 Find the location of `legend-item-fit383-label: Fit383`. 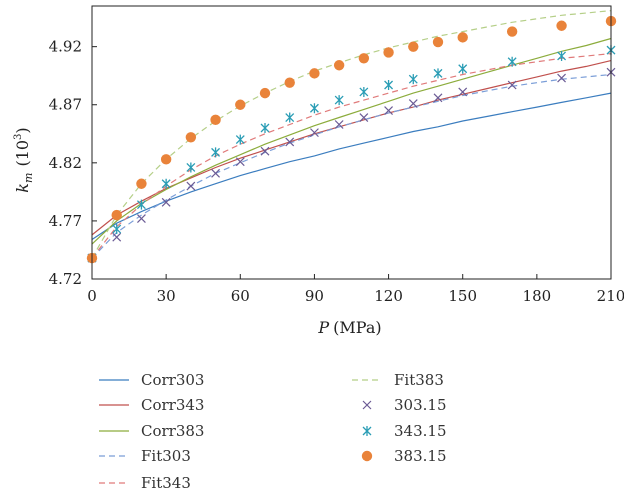

legend-item-fit383-label: Fit383 is located at coordinates (419, 380).